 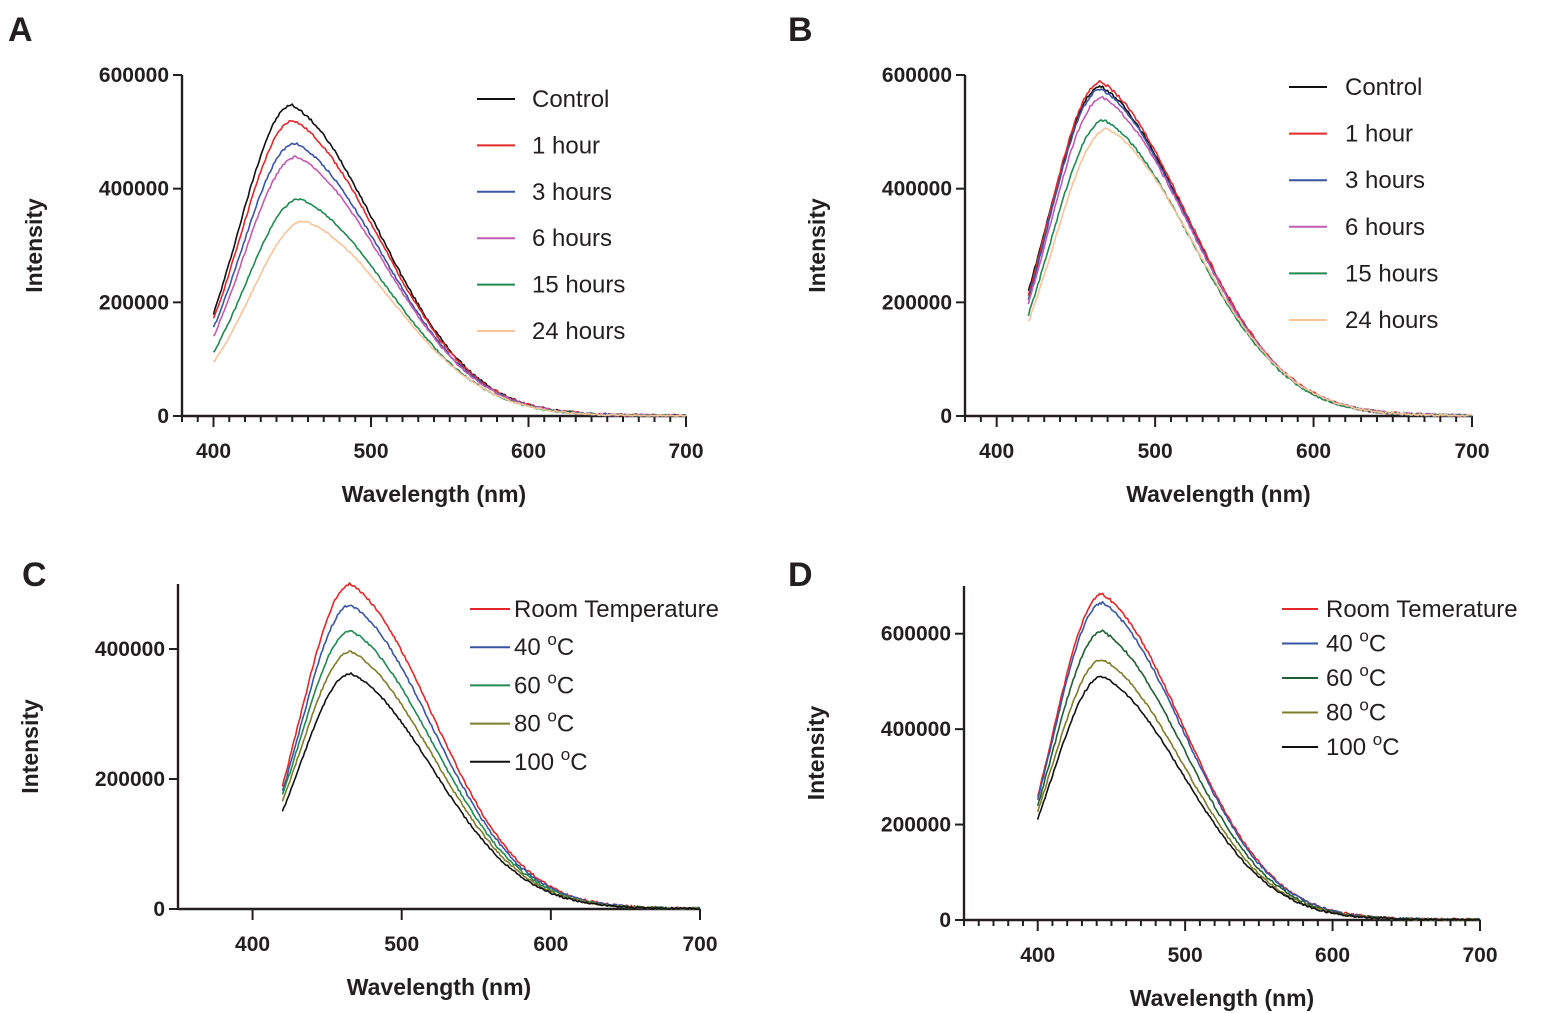 I want to click on panel-letter-a: A, so click(x=20, y=30).